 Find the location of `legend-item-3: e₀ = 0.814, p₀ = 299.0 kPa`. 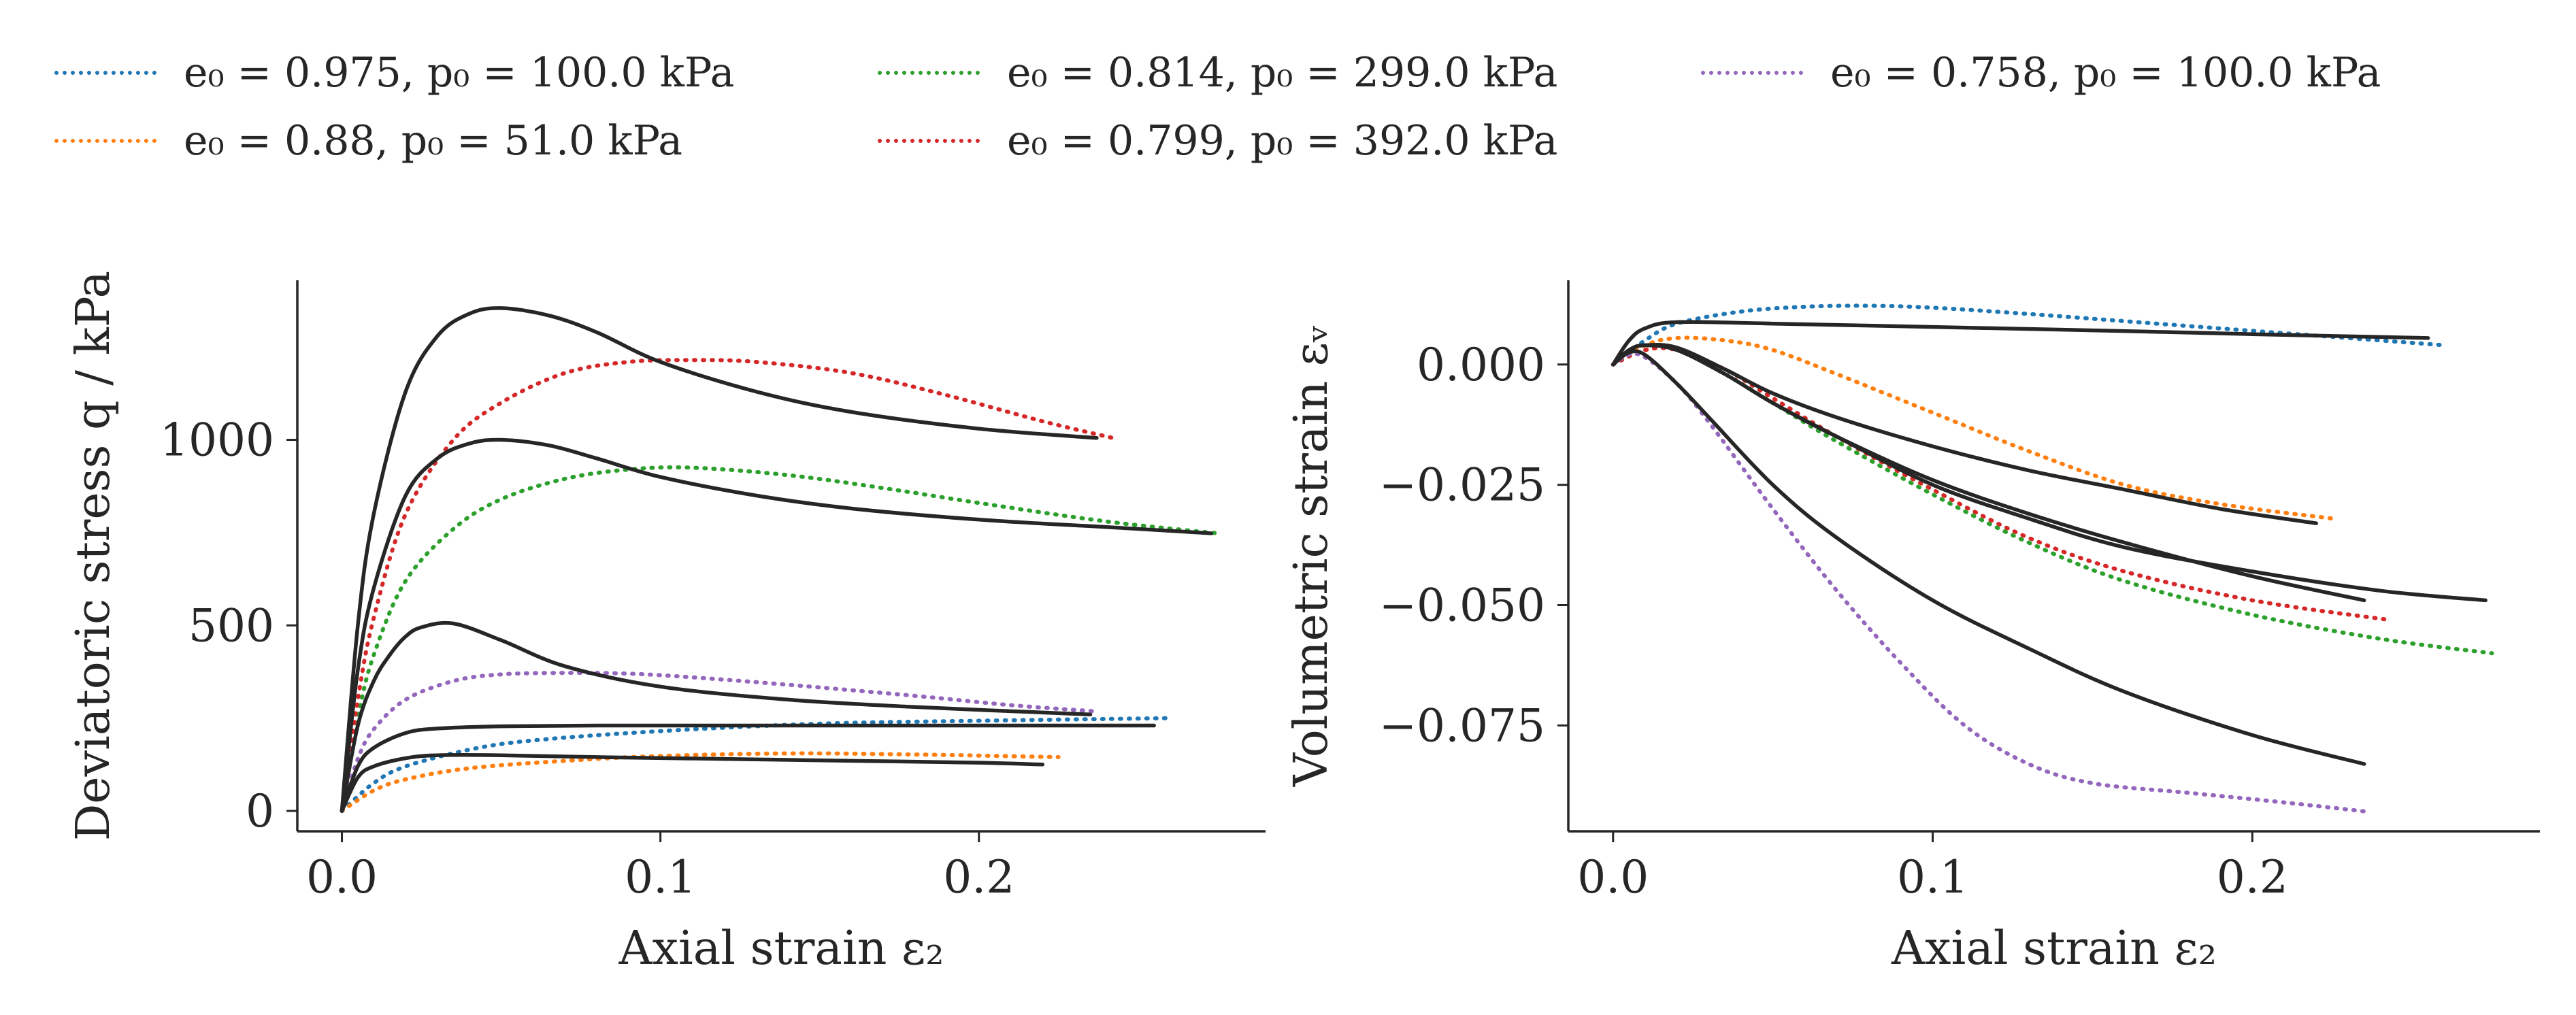

legend-item-3: e₀ = 0.814, p₀ = 299.0 kPa is located at coordinates (1217, 72).